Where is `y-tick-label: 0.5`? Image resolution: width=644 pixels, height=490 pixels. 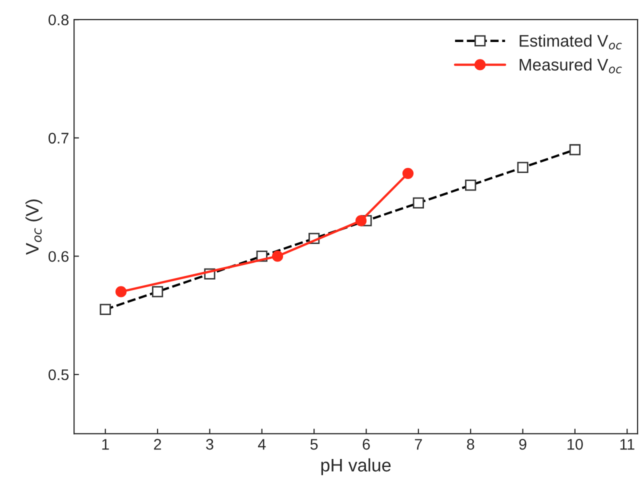 y-tick-label: 0.5 is located at coordinates (58, 374).